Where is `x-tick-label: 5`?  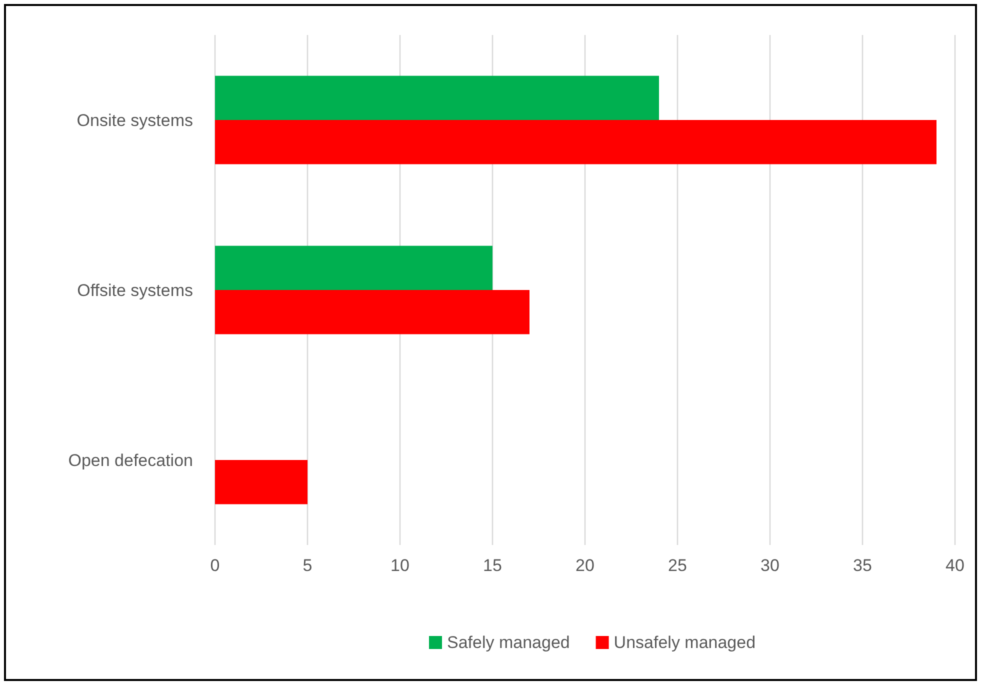 x-tick-label: 5 is located at coordinates (307, 565).